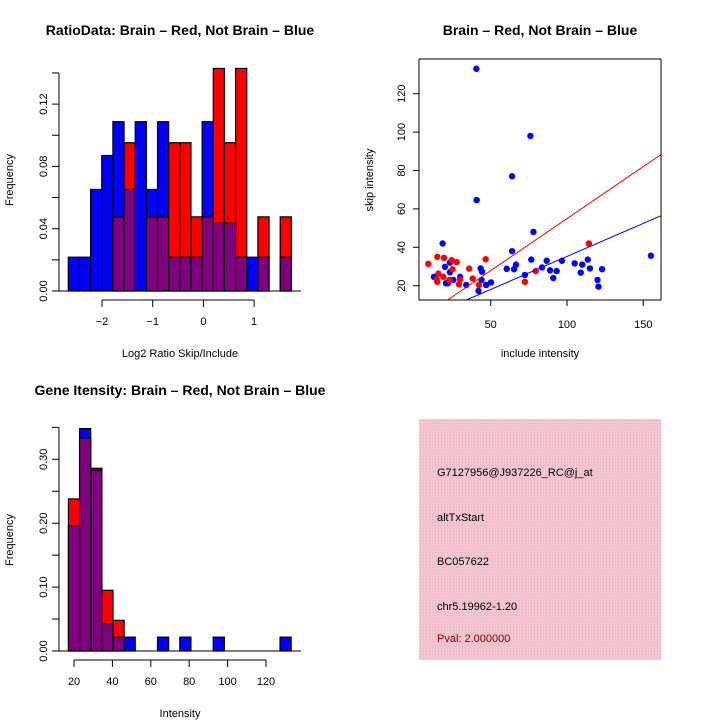  I want to click on y-tick-label: 0.12, so click(44, 103).